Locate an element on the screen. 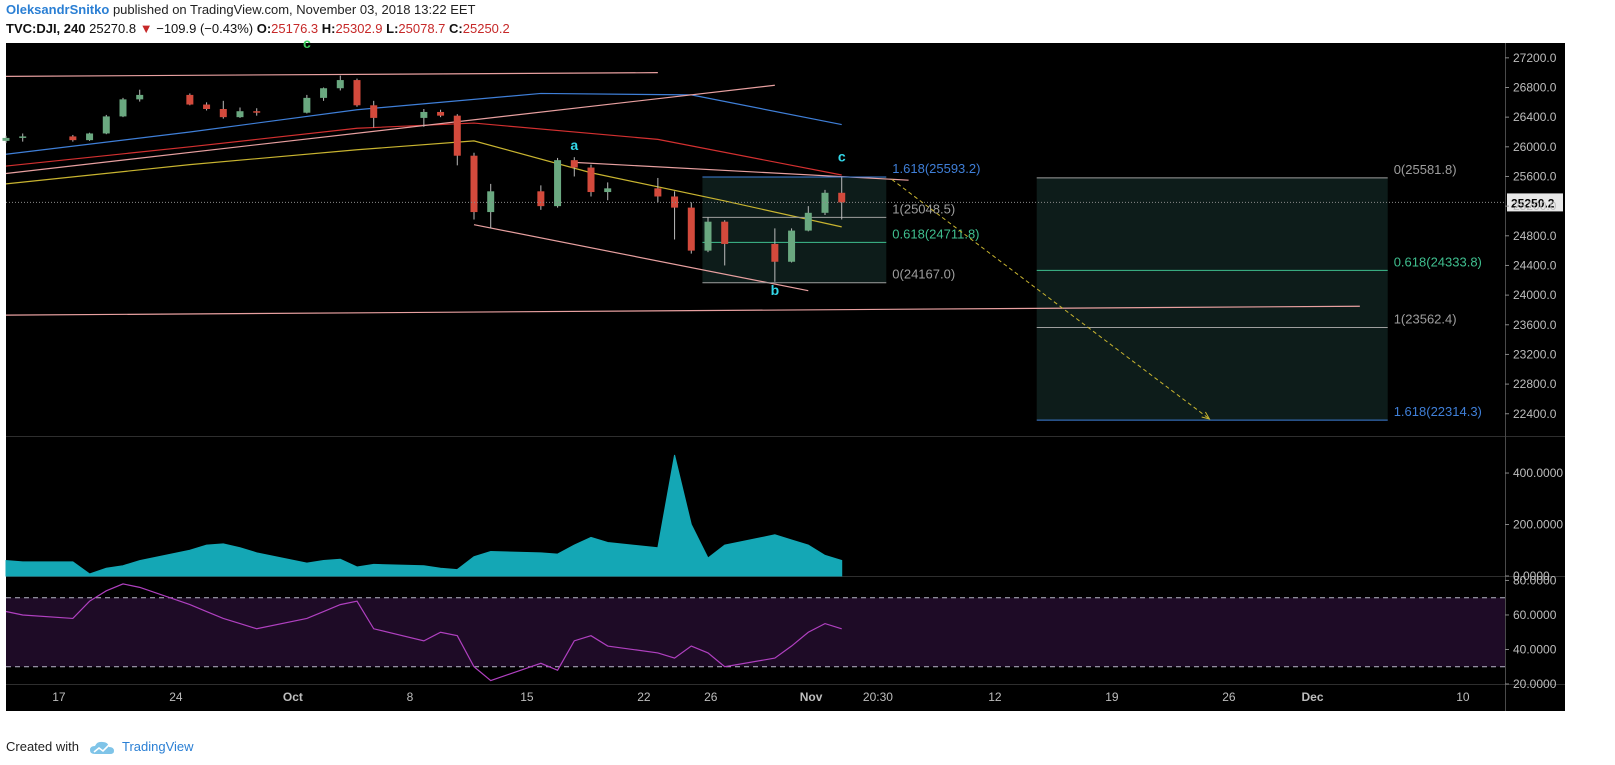  open-label: O: is located at coordinates (264, 28).